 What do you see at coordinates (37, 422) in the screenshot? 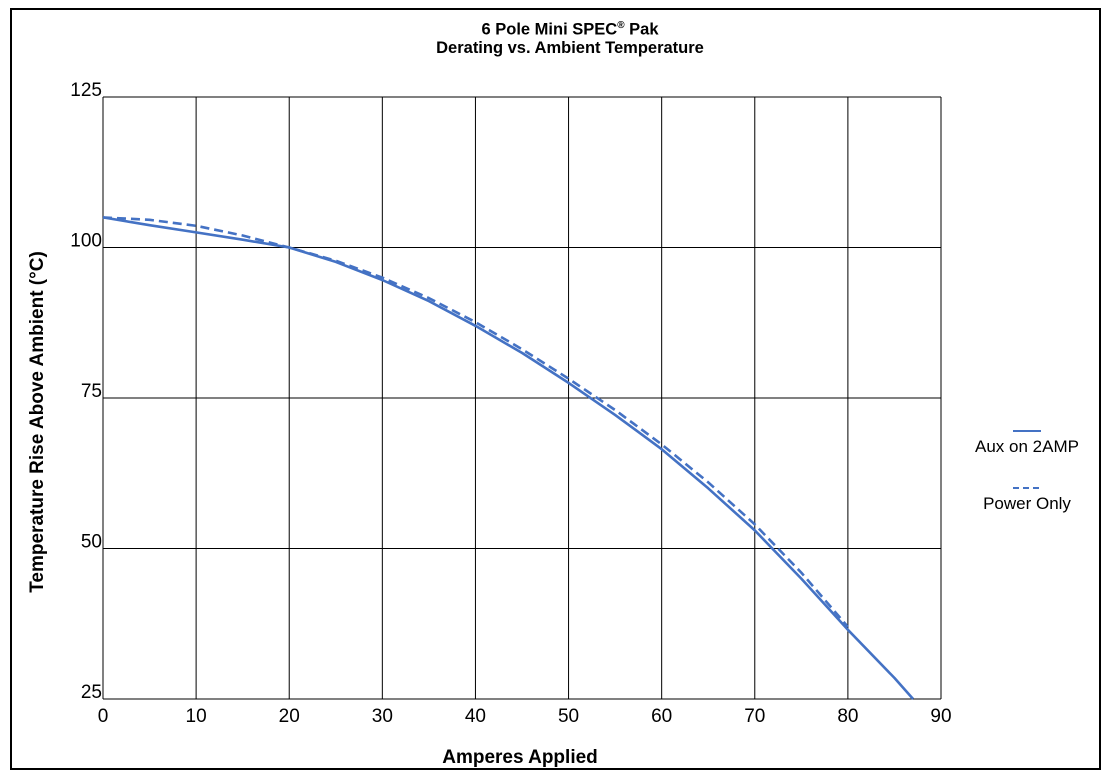
I see `y-axis-title: Temperature Rise Above Ambient (°C)` at bounding box center [37, 422].